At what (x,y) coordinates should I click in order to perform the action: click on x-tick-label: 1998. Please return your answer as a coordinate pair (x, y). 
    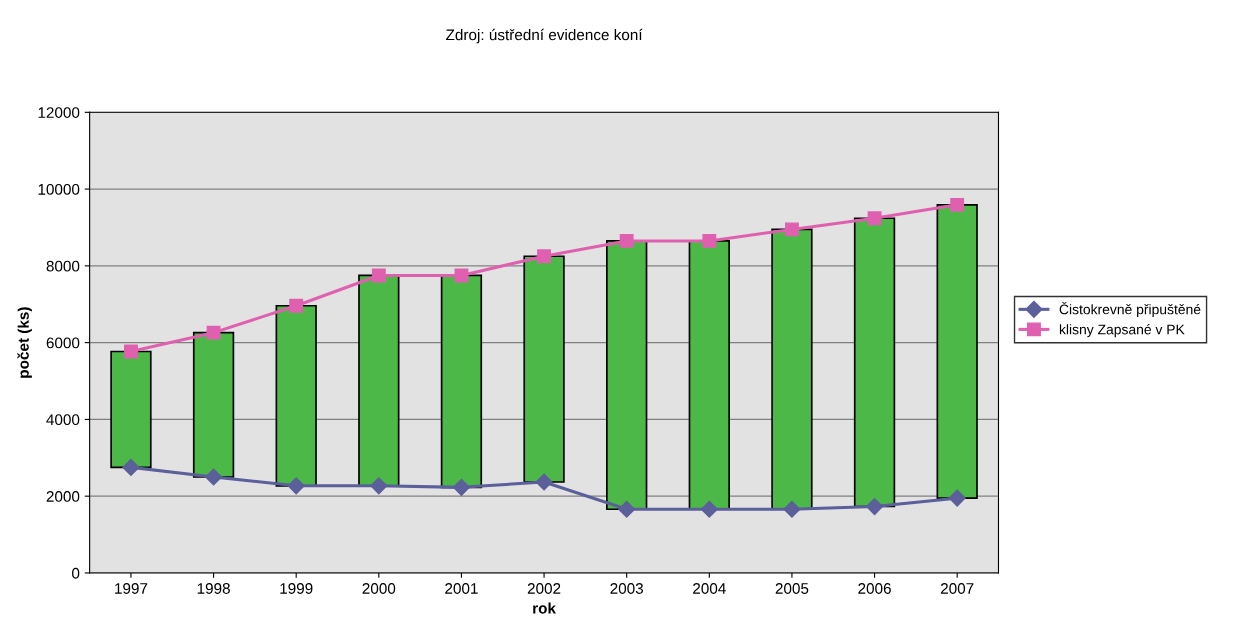
    Looking at the image, I should click on (213, 588).